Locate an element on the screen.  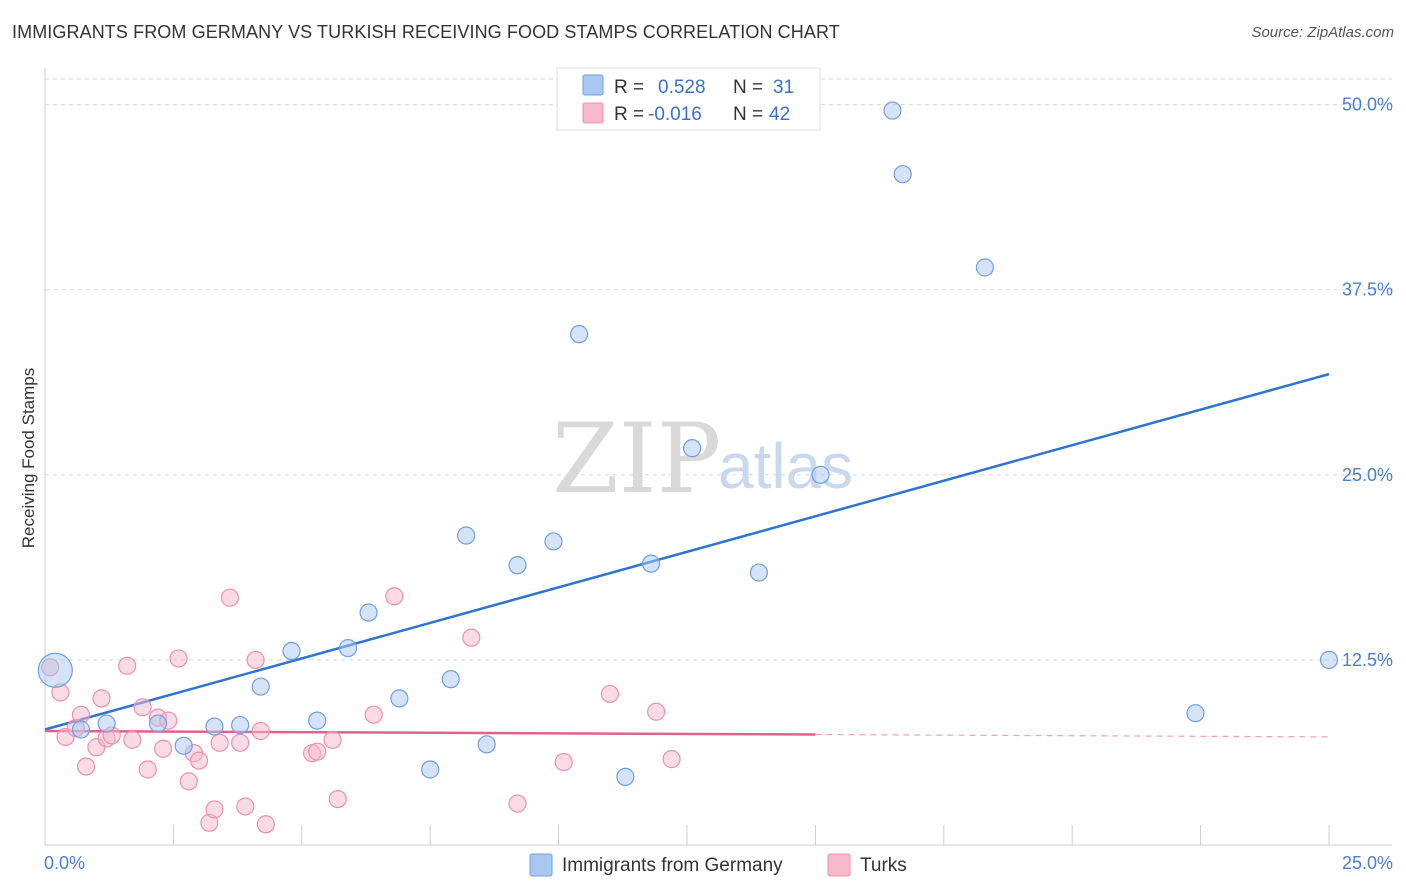
y-tick-label-1: 25.0% is located at coordinates (1367, 475).